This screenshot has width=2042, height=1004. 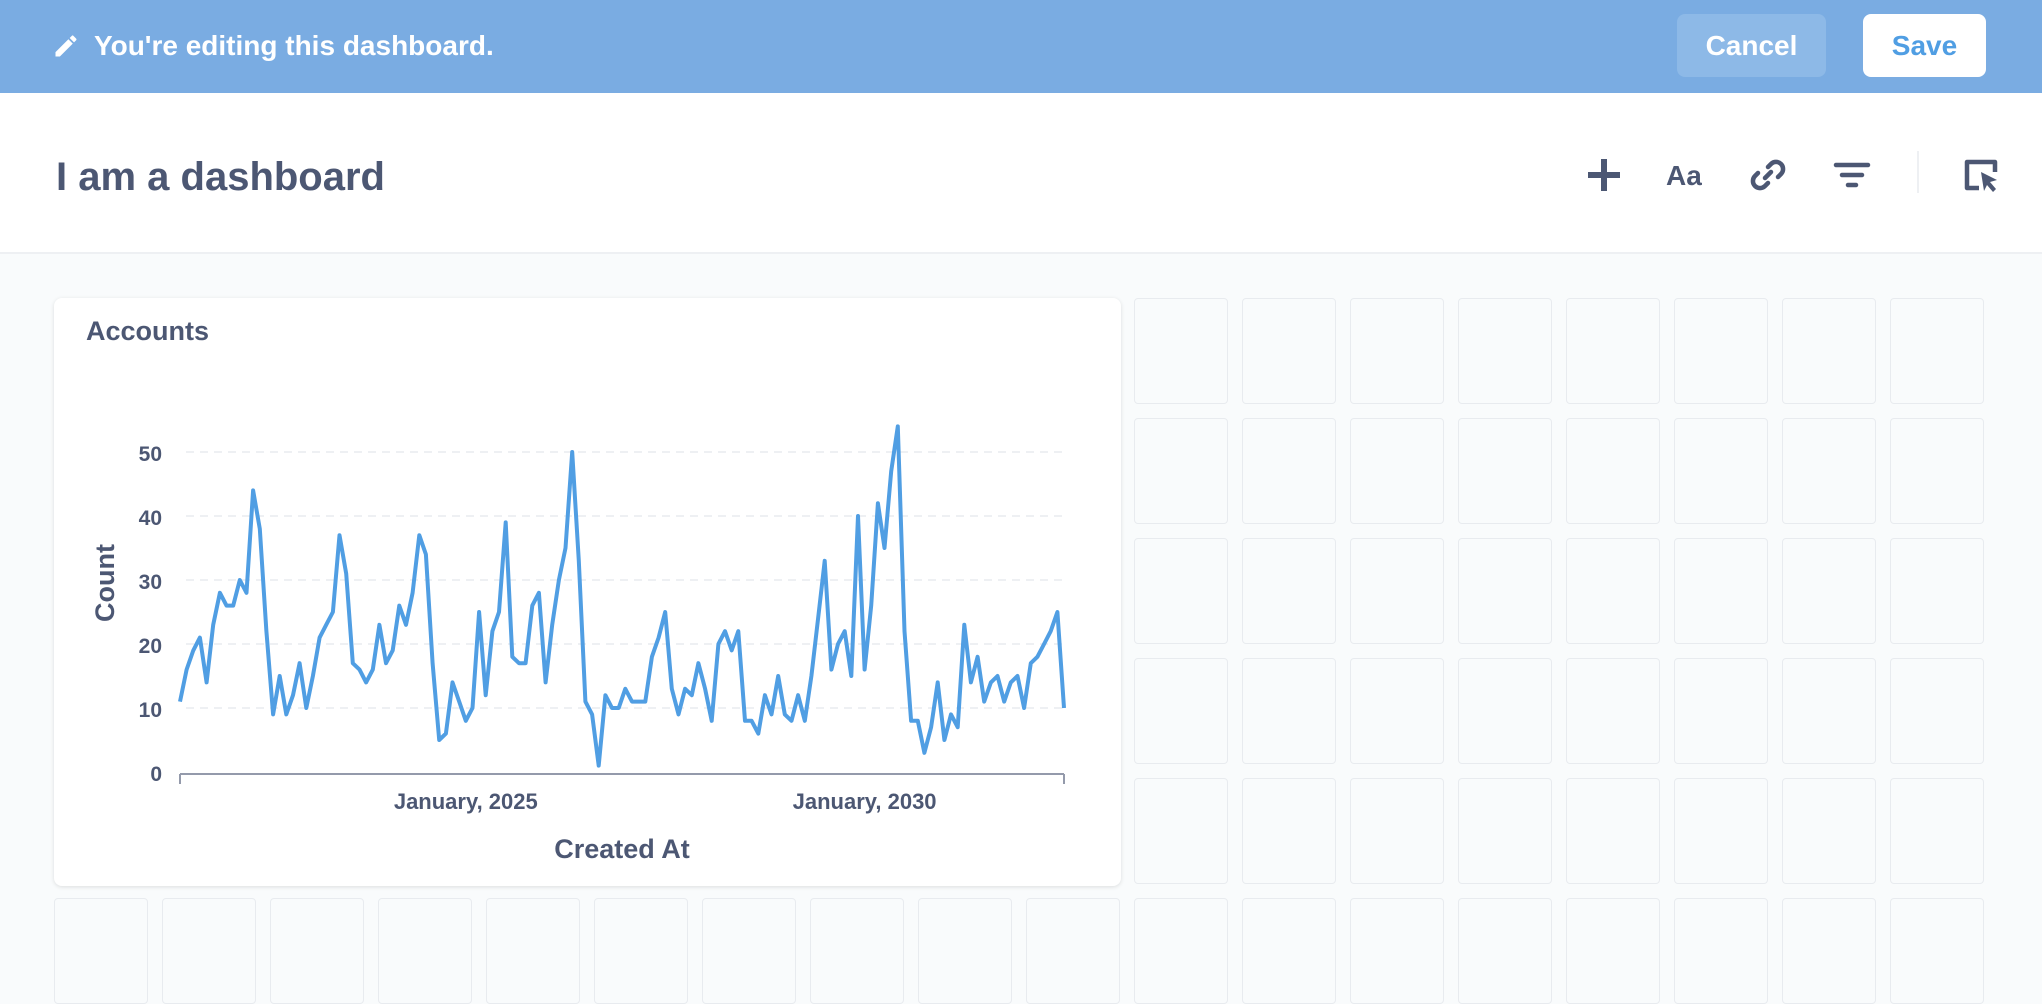 What do you see at coordinates (150, 710) in the screenshot?
I see `y-tick-label: 10` at bounding box center [150, 710].